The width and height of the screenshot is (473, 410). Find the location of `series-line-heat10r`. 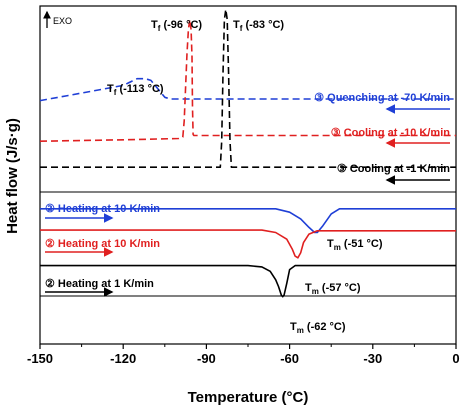

series-line-heat10r is located at coordinates (248, 244).